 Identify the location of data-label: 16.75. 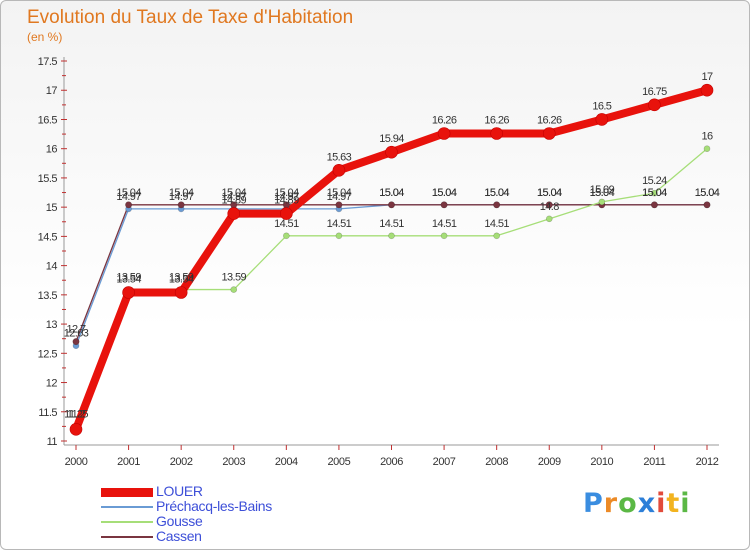
(654, 92).